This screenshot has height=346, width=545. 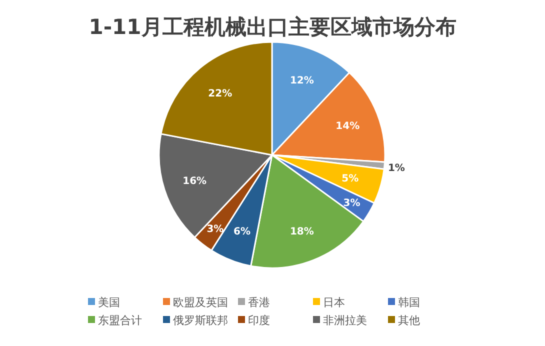 What do you see at coordinates (259, 320) in the screenshot?
I see `legend-label: 印度` at bounding box center [259, 320].